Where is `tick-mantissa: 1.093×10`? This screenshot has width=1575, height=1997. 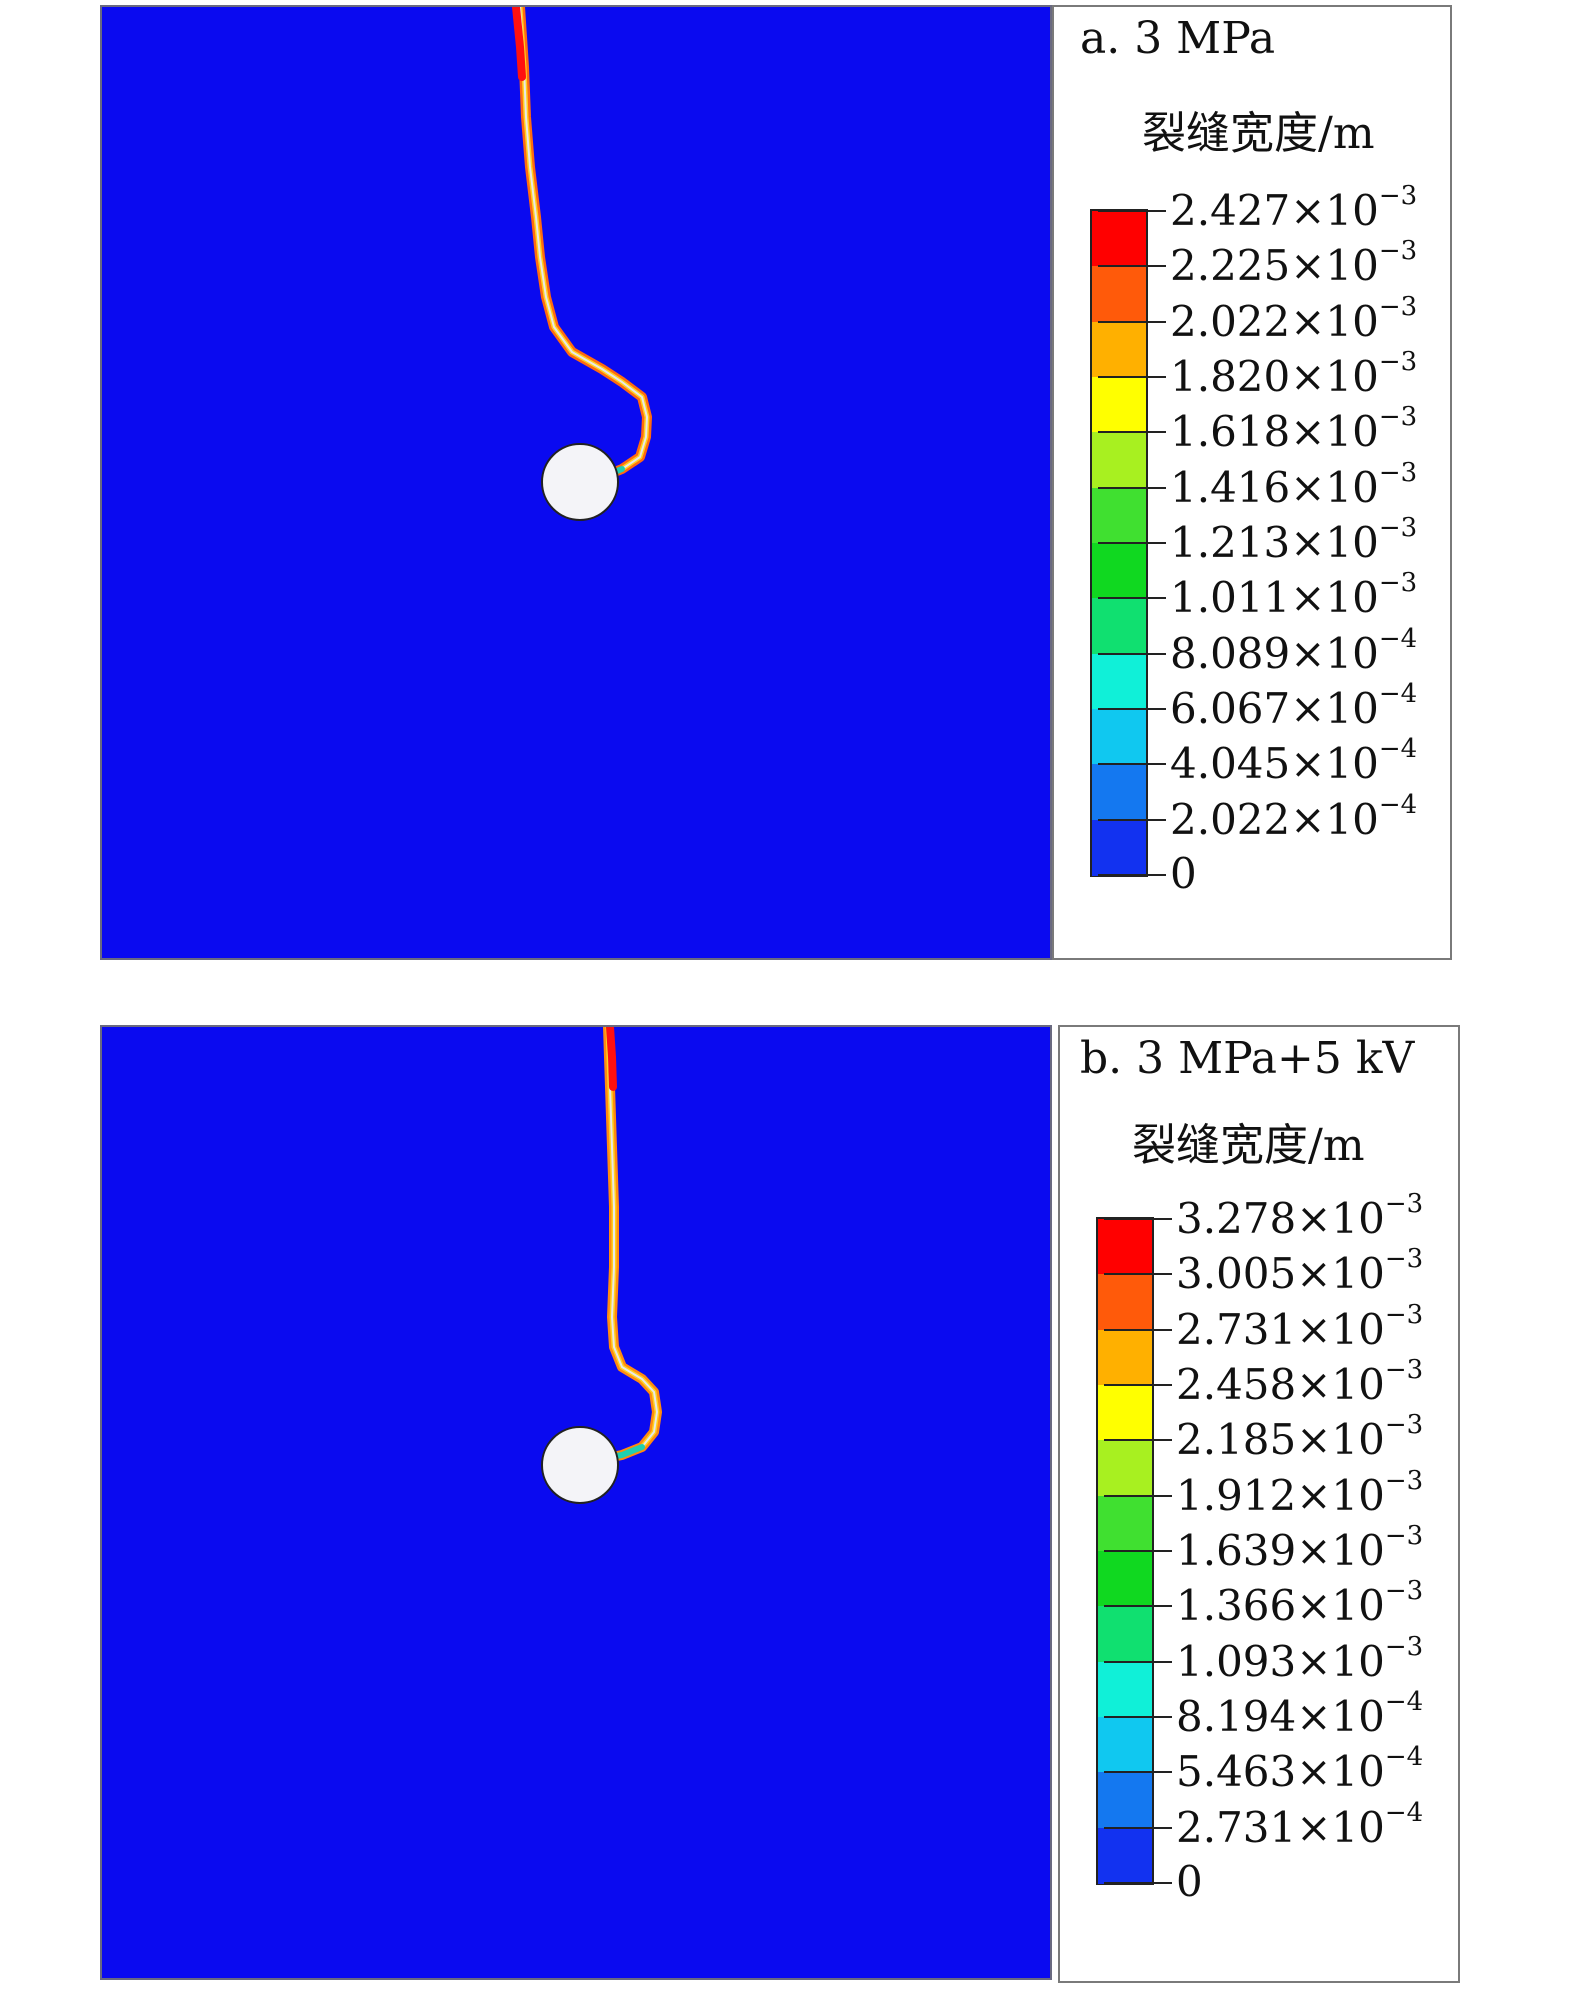
tick-mantissa: 1.093×10 is located at coordinates (1280, 1661).